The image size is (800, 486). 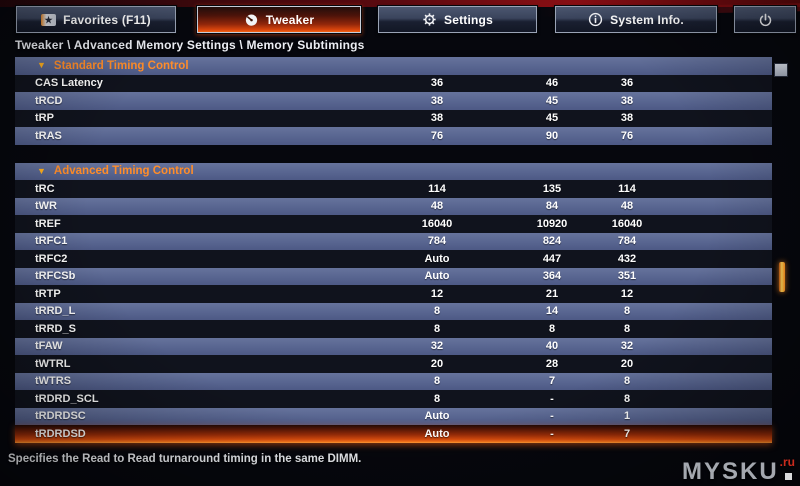 I want to click on favorites-button: ★ Favorites (F11), so click(x=96, y=19).